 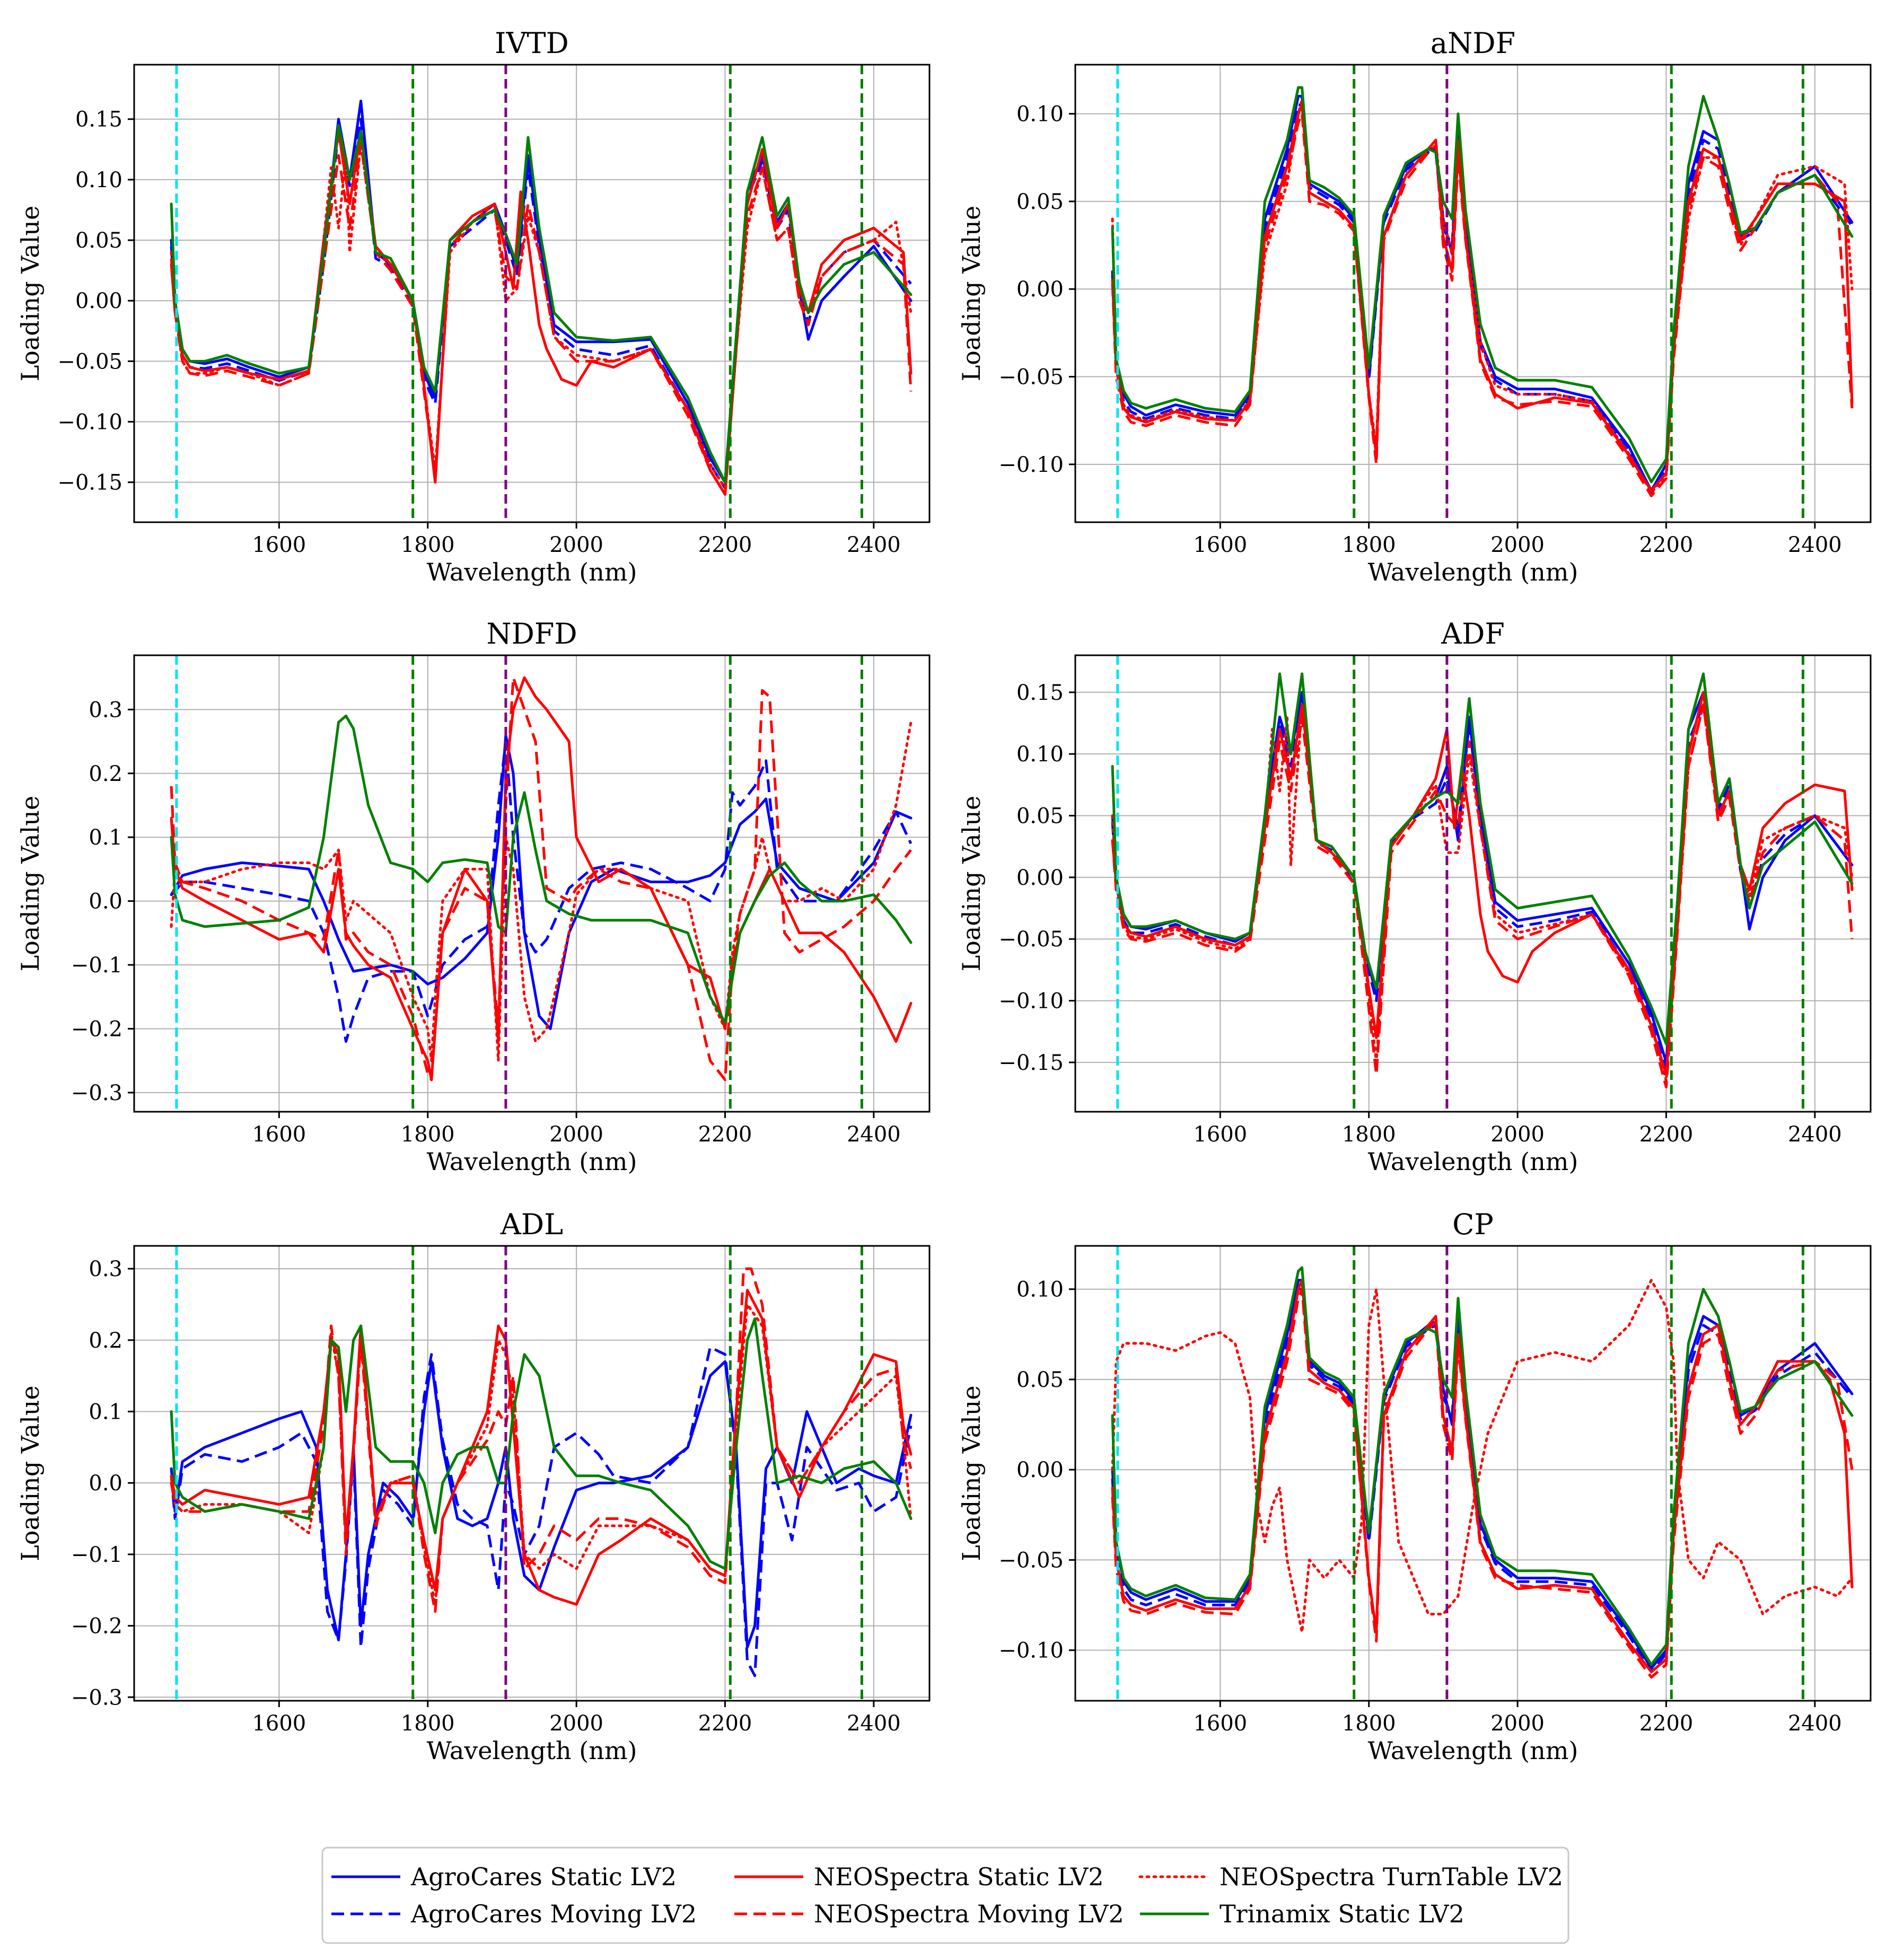 I want to click on chart-title: ADF, so click(x=1473, y=634).